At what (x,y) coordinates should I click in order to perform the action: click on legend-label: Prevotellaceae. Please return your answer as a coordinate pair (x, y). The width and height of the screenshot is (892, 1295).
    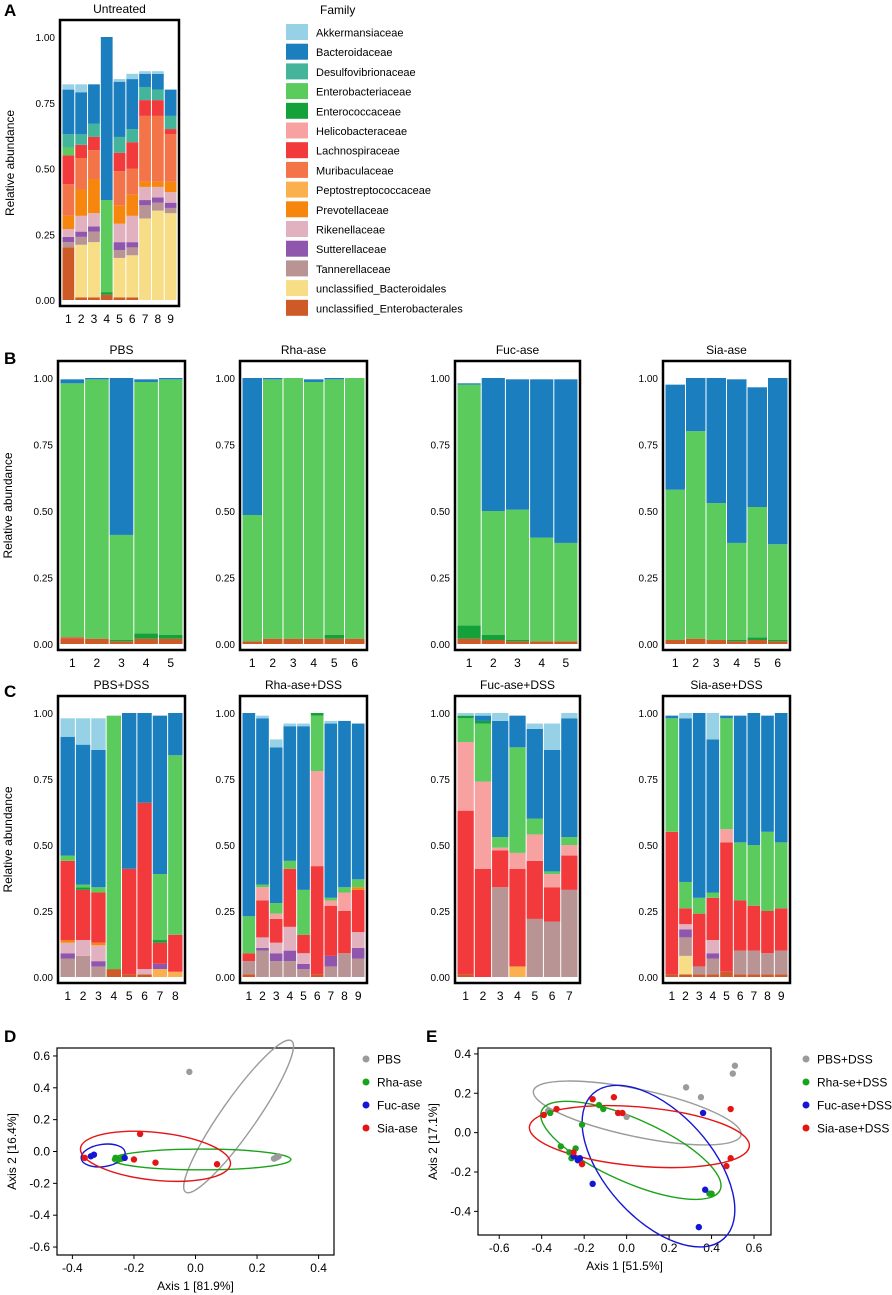
    Looking at the image, I should click on (352, 211).